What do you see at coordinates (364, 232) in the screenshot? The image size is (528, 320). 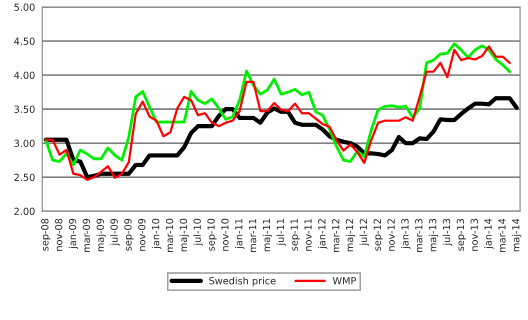 I see `x-tick-label: jul-12` at bounding box center [364, 232].